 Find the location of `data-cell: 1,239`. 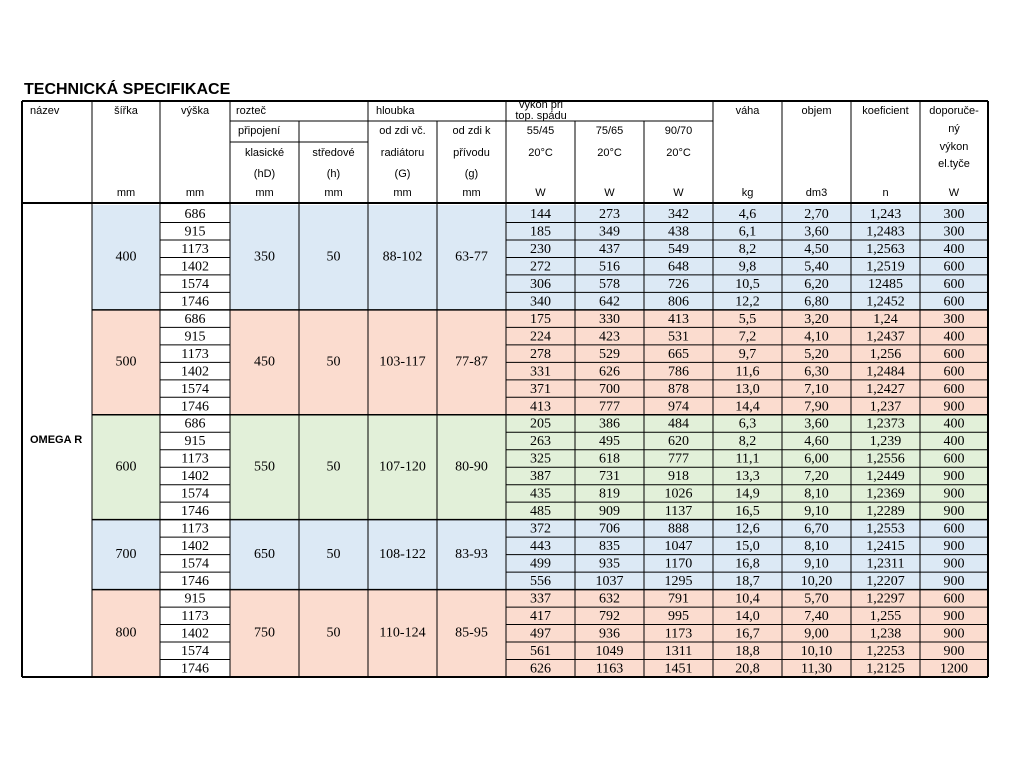

data-cell: 1,239 is located at coordinates (886, 441).